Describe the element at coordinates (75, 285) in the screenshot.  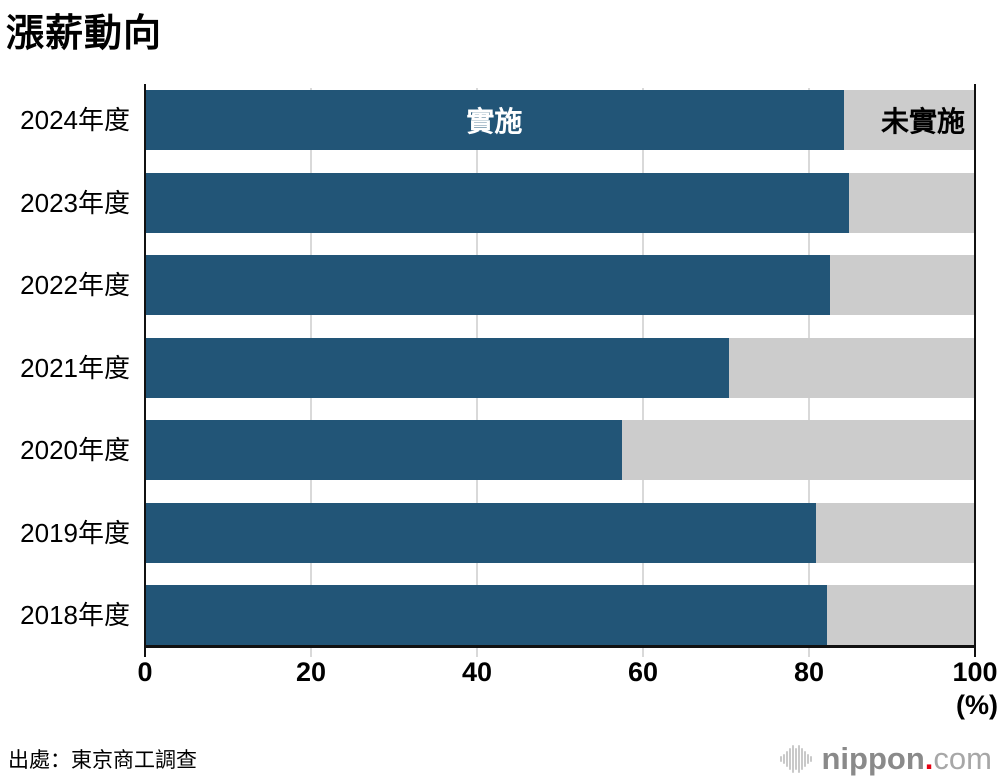
I see `category-label: 2022年度` at that location.